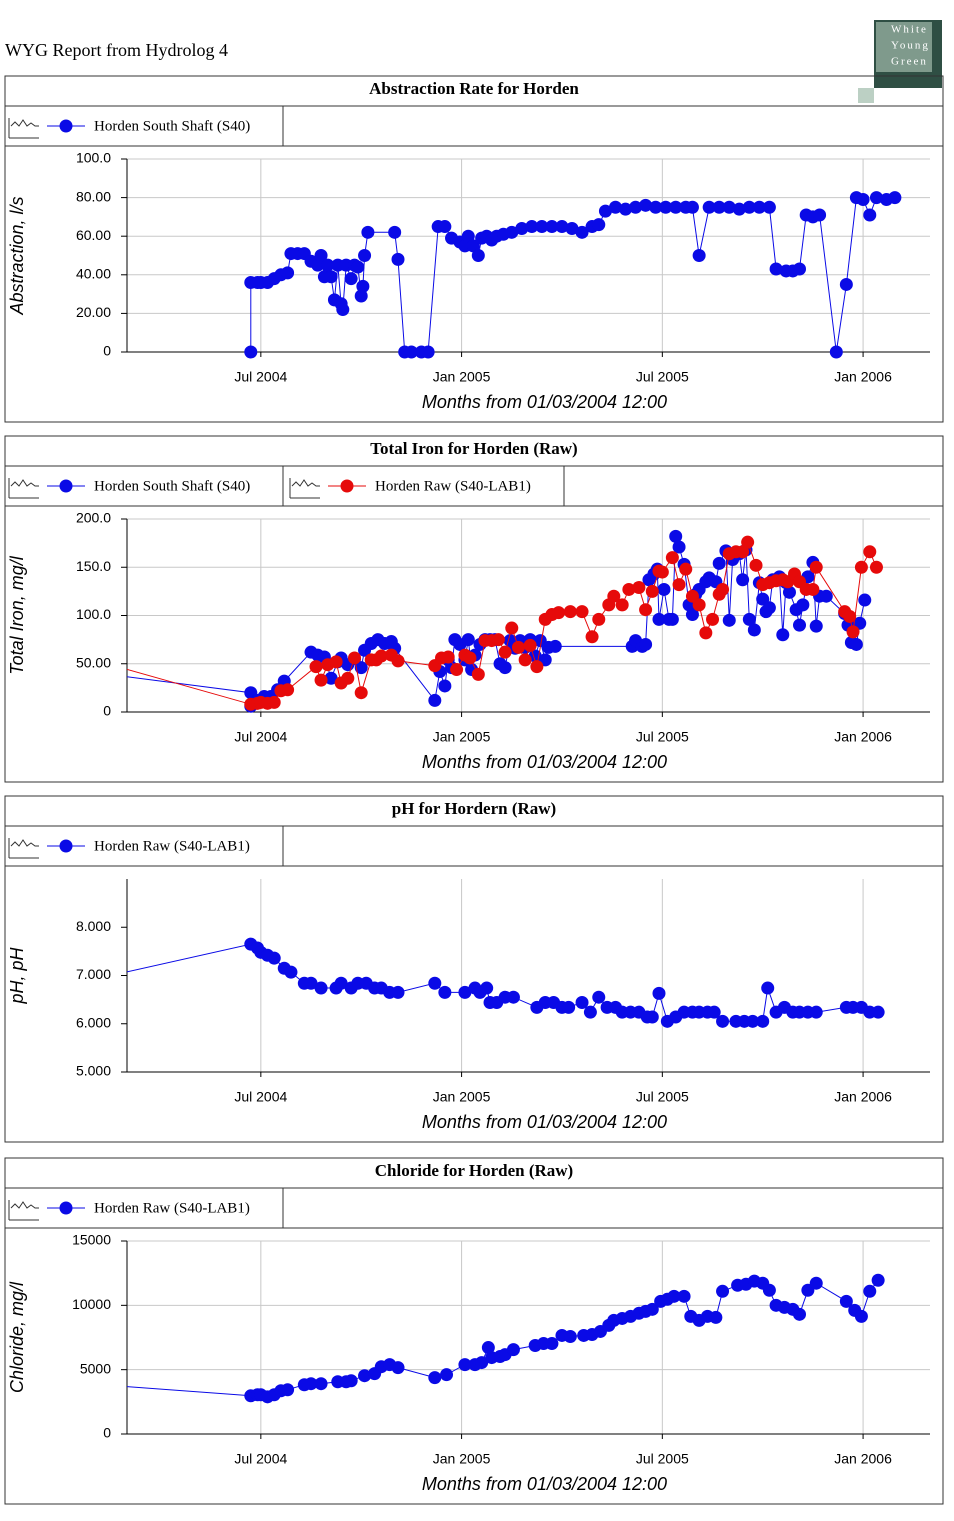  Describe the element at coordinates (93, 518) in the screenshot. I see `y-tick-label: 200.0` at that location.